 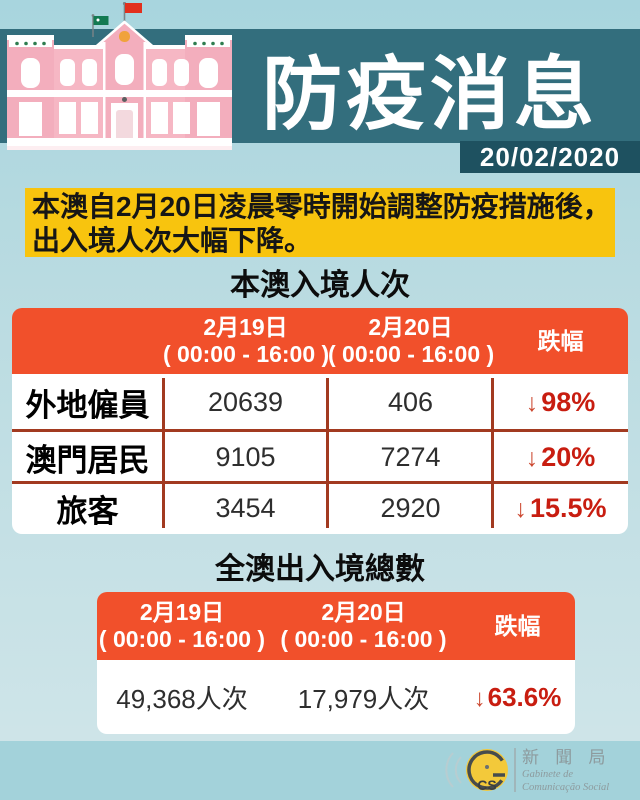 I want to click on footer-band, so click(x=320, y=770).